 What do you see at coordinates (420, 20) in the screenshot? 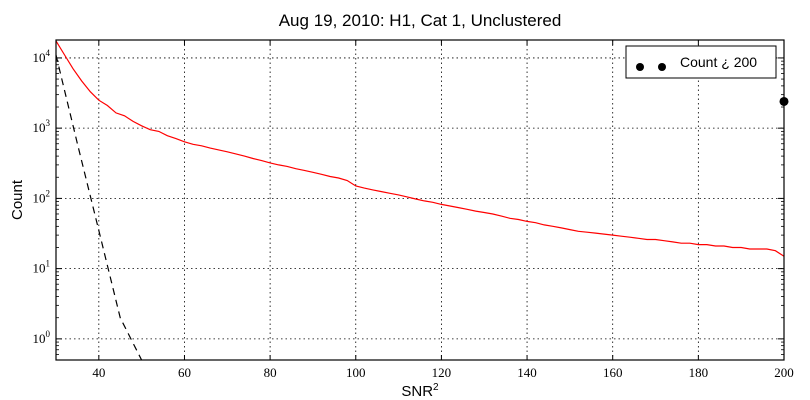
I see `chart-title: Aug 19, 2010: H1, Cat 1, Unclustered` at bounding box center [420, 20].